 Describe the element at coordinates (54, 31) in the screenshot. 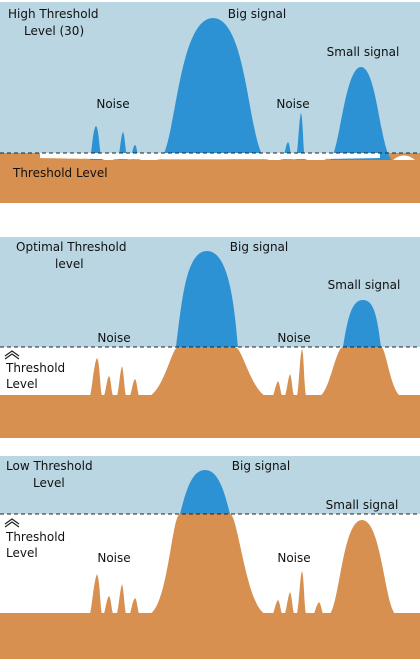

I see `panel-title-line-2: Level (30)` at that location.